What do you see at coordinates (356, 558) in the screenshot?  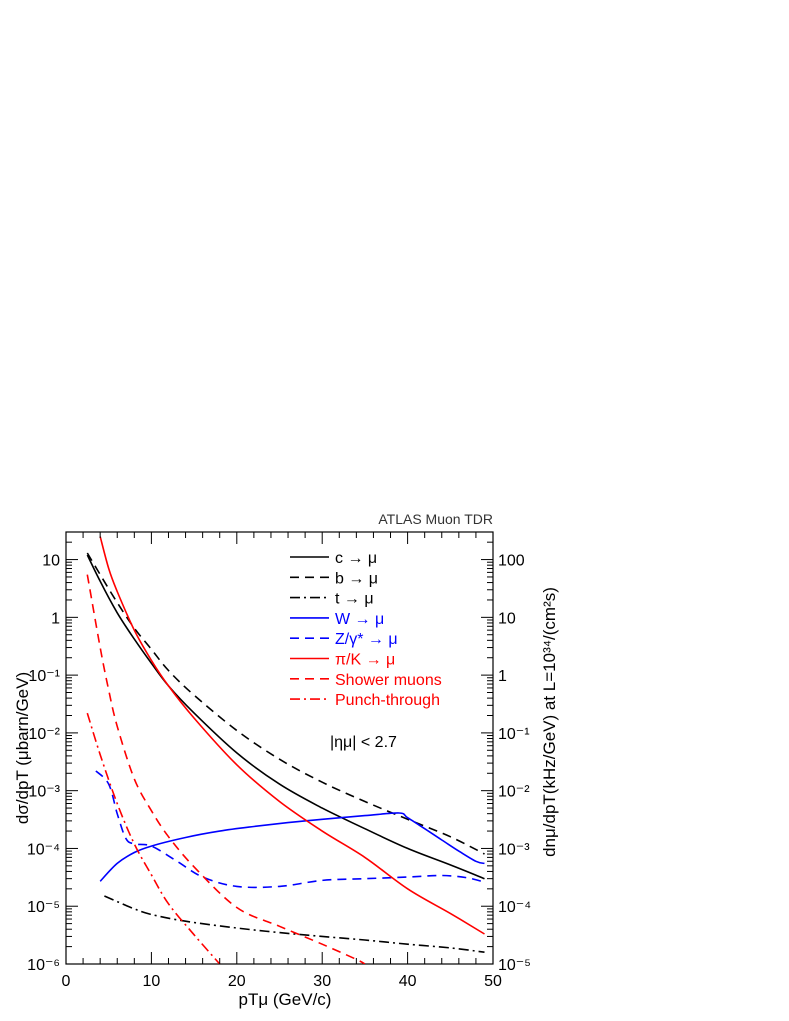 I see `legend-label: c → μ` at bounding box center [356, 558].